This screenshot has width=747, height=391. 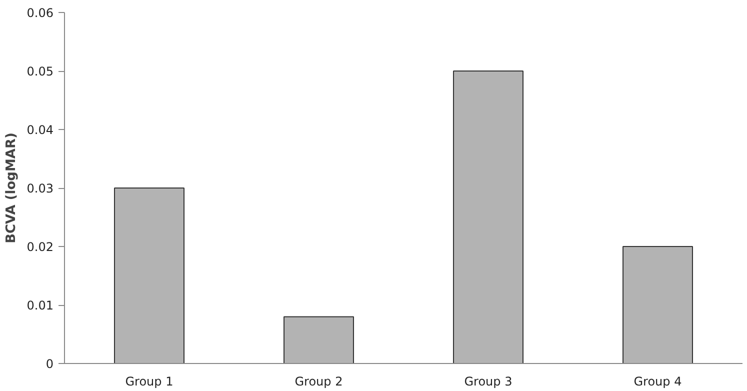 What do you see at coordinates (40, 71) in the screenshot?
I see `y-tick-label: 0.05` at bounding box center [40, 71].